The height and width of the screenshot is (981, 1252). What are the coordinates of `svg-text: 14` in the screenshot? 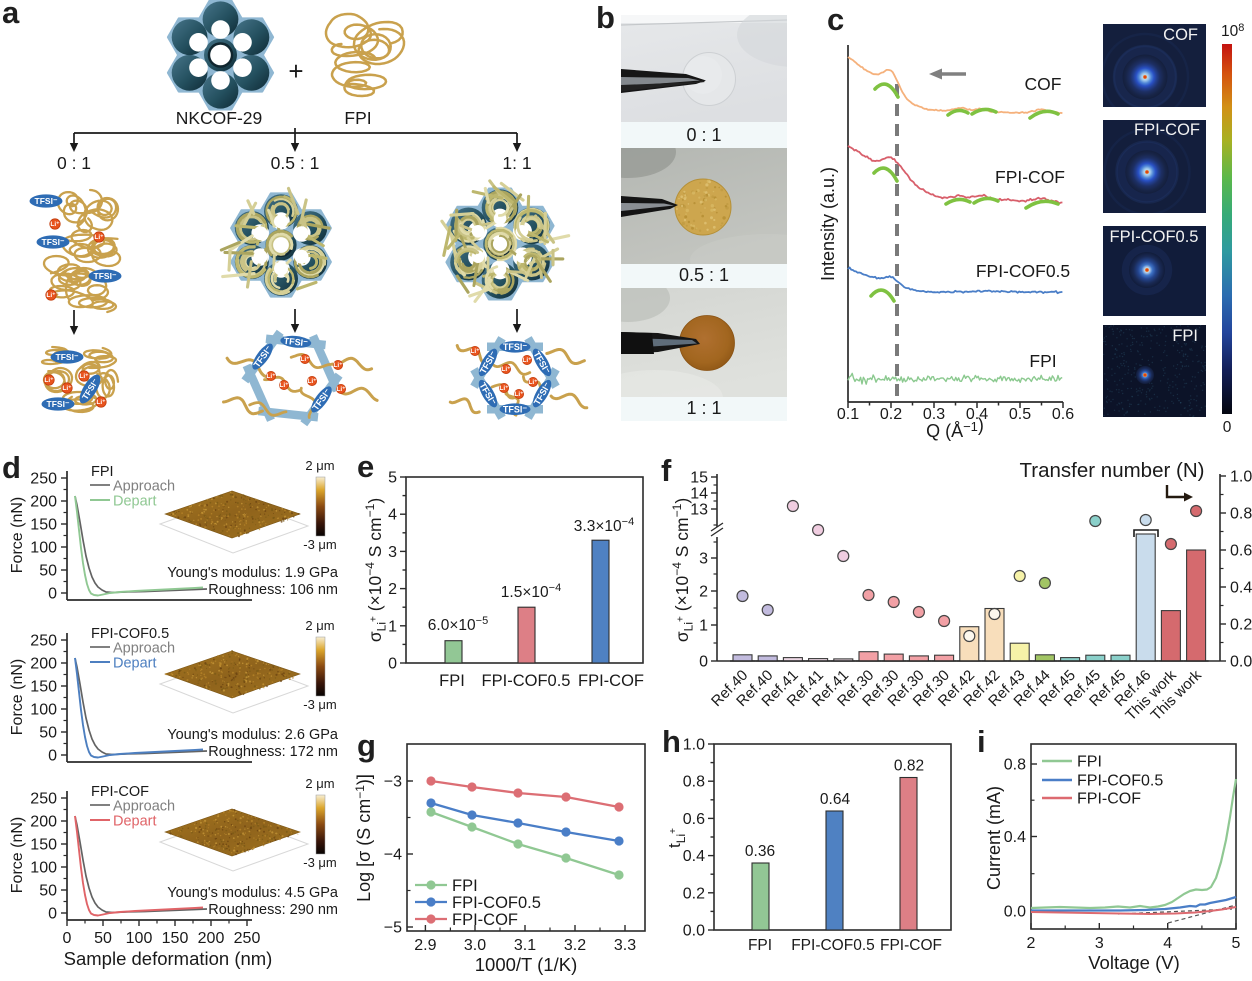 It's located at (699, 494).